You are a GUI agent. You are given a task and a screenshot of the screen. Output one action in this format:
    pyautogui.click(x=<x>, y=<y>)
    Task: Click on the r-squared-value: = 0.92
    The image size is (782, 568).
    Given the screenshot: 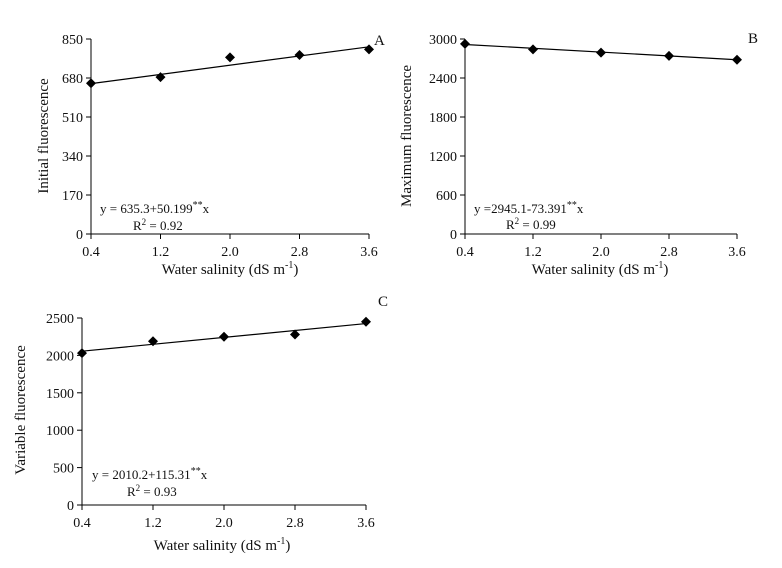 What is the action you would take?
    pyautogui.click(x=164, y=225)
    